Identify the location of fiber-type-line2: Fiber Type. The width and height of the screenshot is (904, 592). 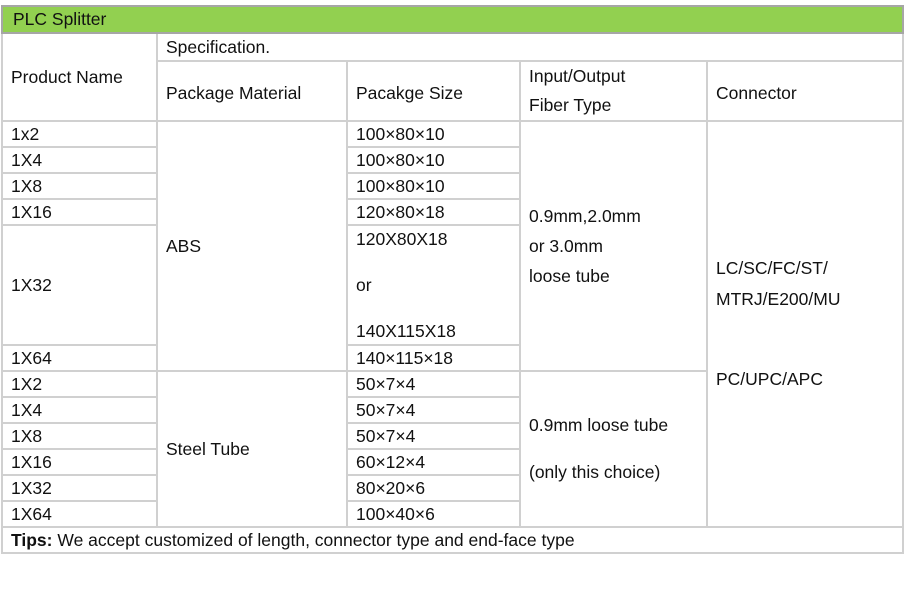
(570, 105).